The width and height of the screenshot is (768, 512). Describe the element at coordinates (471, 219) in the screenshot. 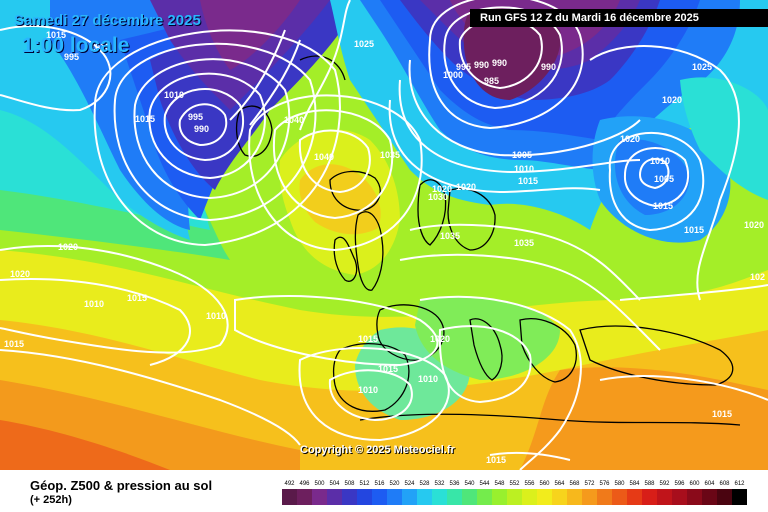

I see `coast-scandinavia` at that location.